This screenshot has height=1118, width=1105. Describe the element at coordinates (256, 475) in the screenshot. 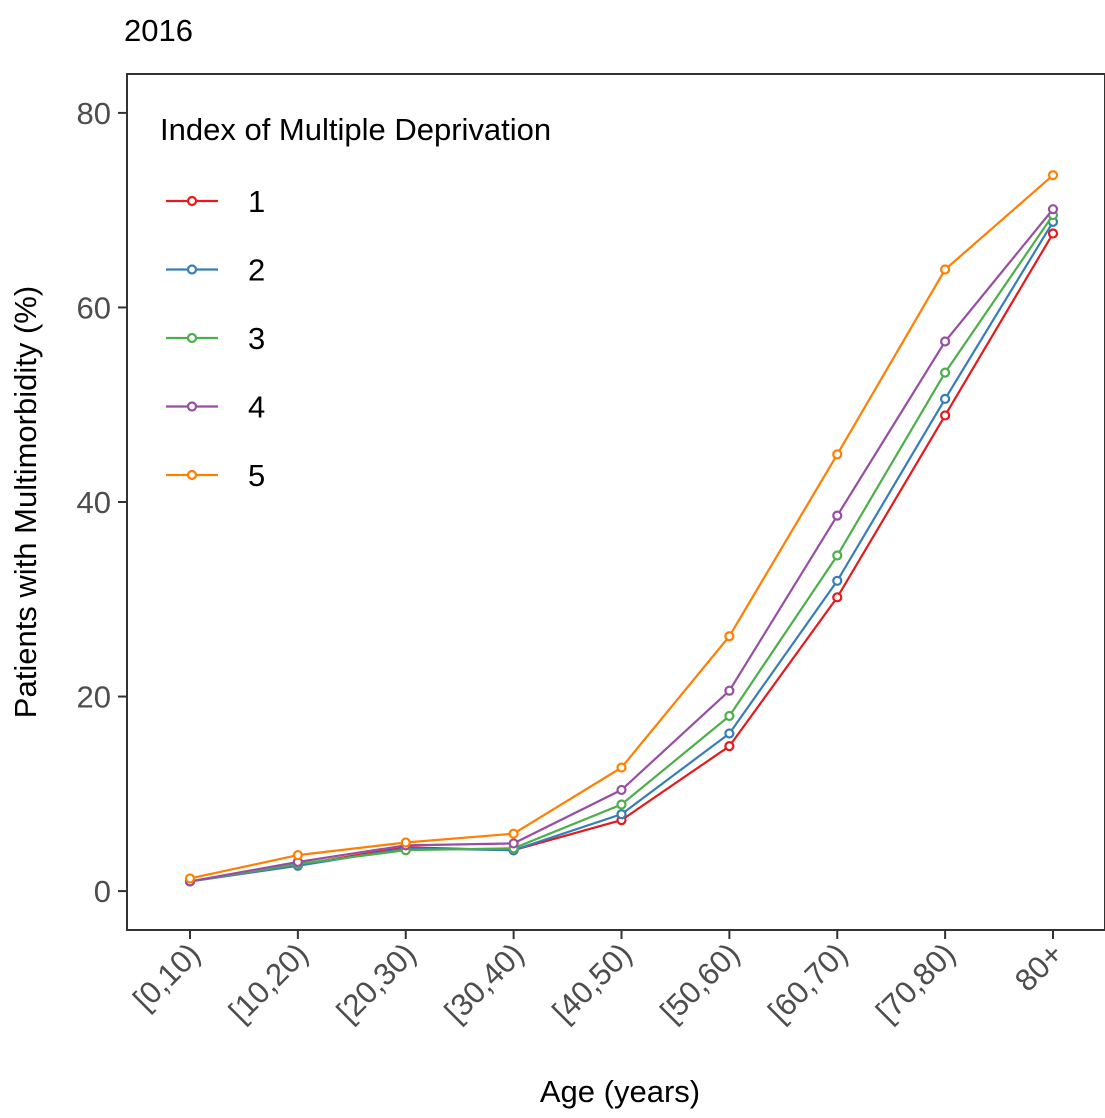

I see `legend-label: 5` at that location.